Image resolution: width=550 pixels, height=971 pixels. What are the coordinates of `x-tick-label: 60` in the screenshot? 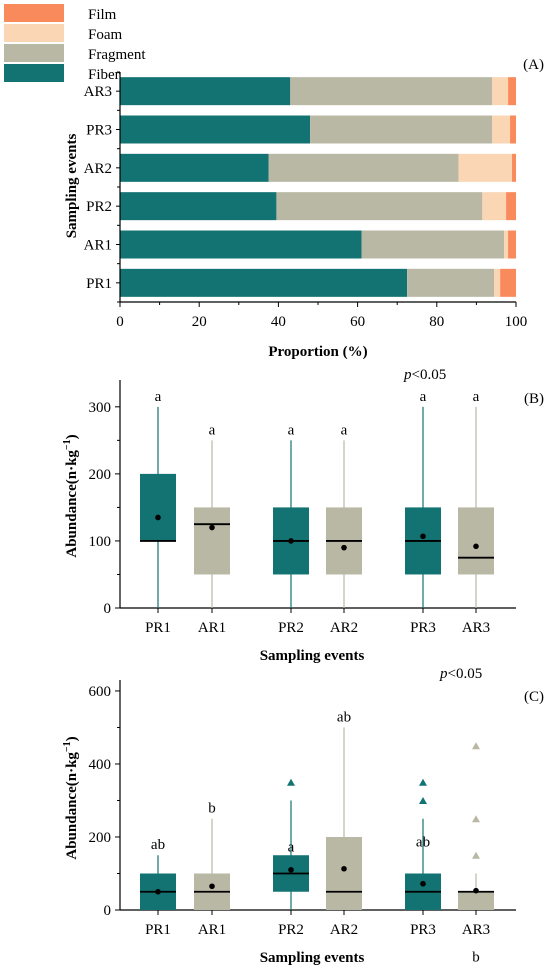 It's located at (357, 322).